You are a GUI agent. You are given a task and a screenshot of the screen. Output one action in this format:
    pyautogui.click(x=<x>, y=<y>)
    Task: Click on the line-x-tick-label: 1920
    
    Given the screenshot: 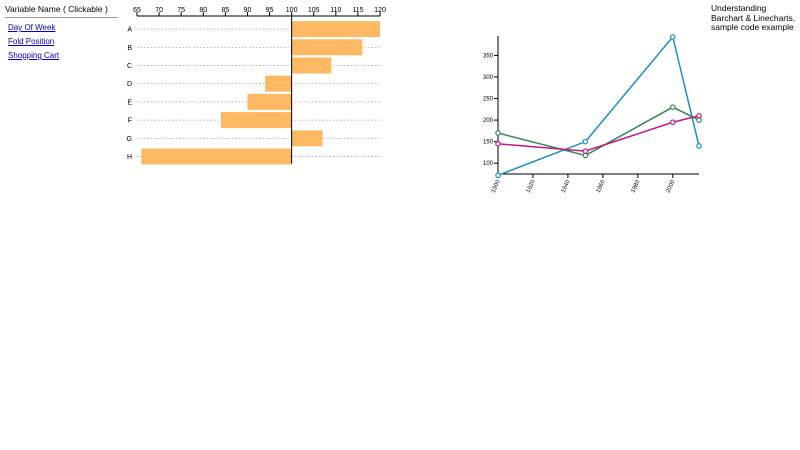 What is the action you would take?
    pyautogui.click(x=531, y=186)
    